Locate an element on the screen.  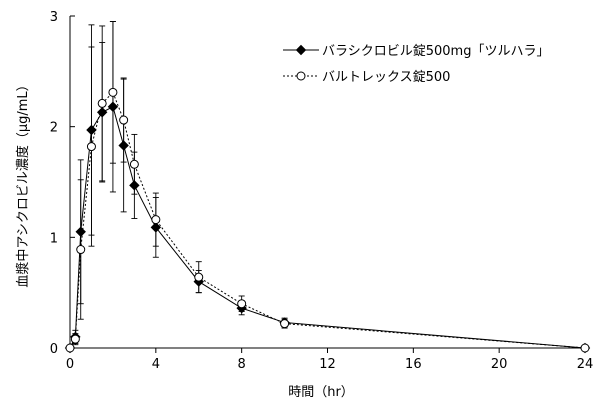
x-tick-label: 12 is located at coordinates (327, 364).